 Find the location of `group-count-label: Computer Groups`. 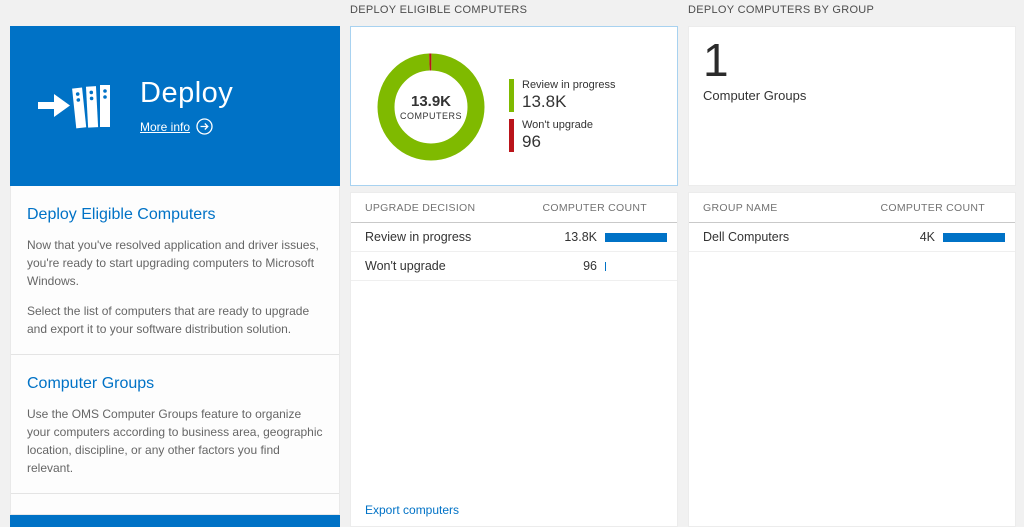

group-count-label: Computer Groups is located at coordinates (755, 95).